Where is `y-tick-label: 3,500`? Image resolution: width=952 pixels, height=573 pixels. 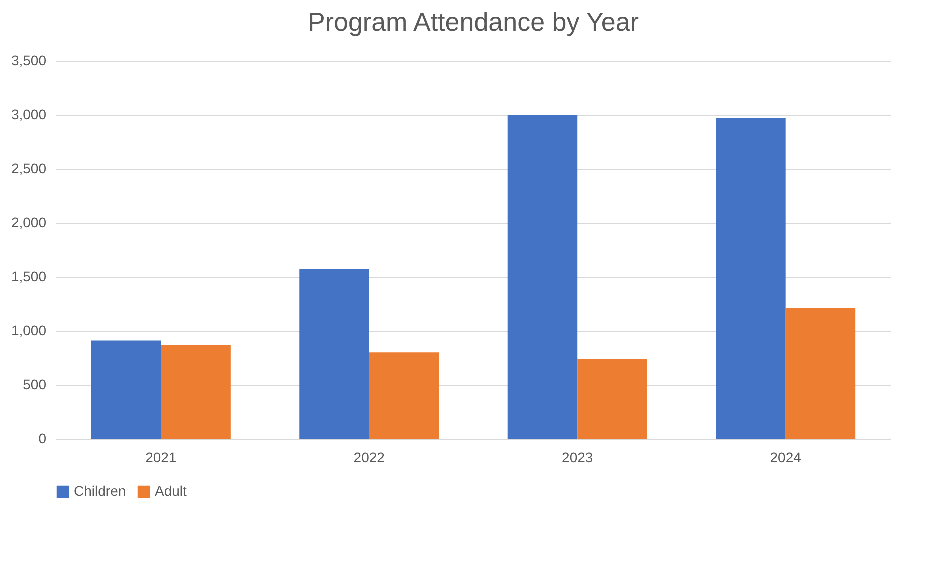
y-tick-label: 3,500 is located at coordinates (29, 60).